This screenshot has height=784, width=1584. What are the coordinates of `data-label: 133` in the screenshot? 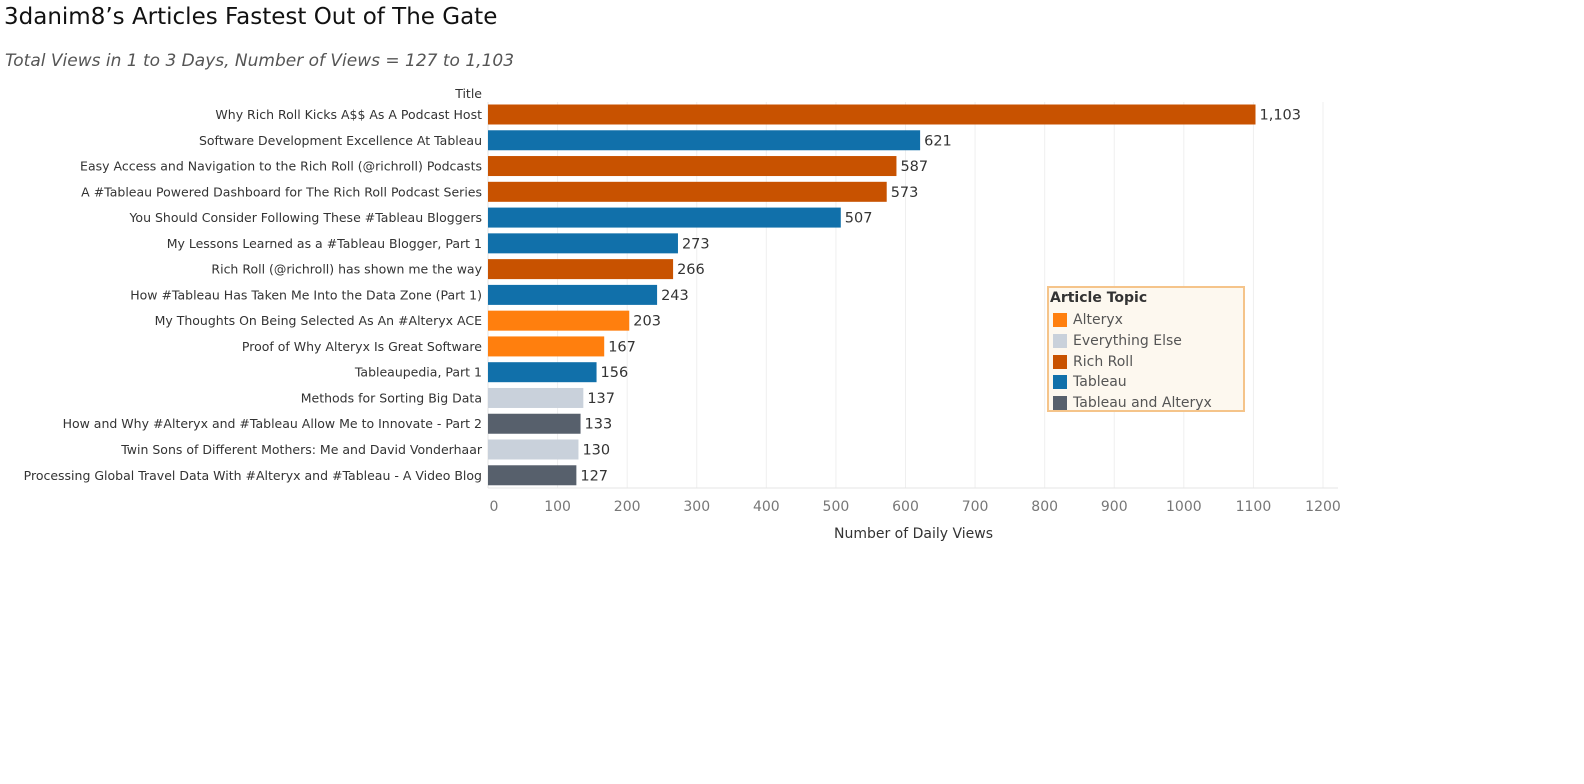 It's located at (599, 425).